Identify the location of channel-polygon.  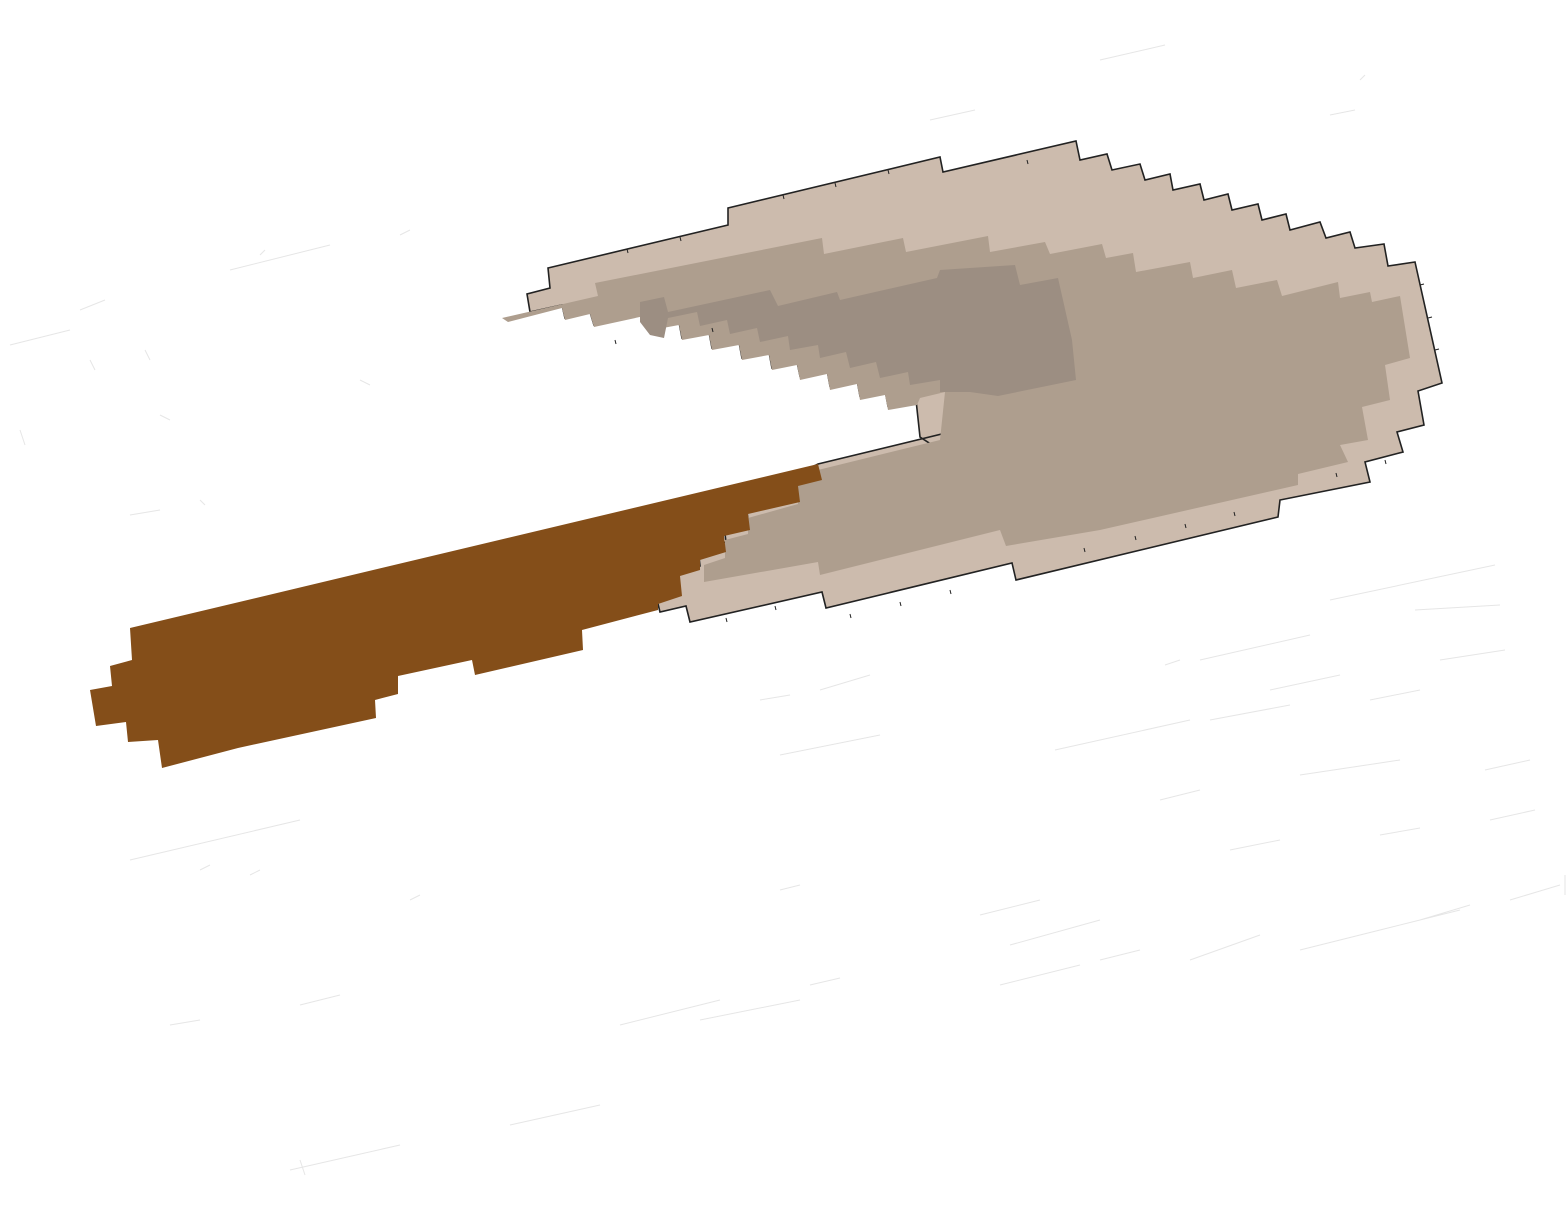
(456, 616).